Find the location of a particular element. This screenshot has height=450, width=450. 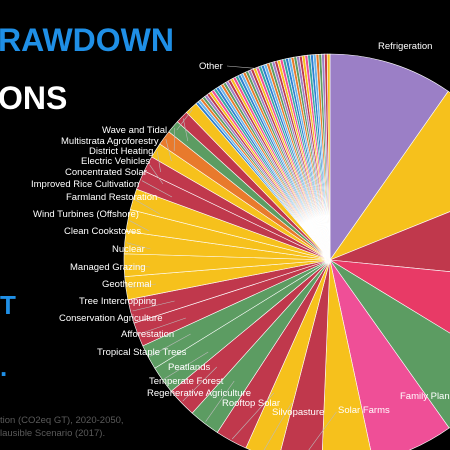

slice-label-silvopasture: Silvopasture is located at coordinates (298, 412).